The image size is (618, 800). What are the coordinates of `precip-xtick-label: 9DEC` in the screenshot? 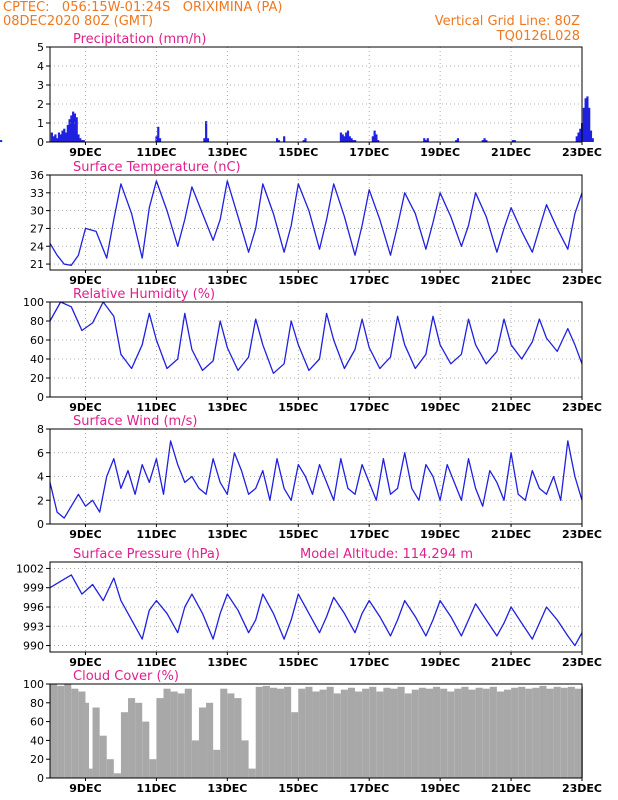 It's located at (85, 152).